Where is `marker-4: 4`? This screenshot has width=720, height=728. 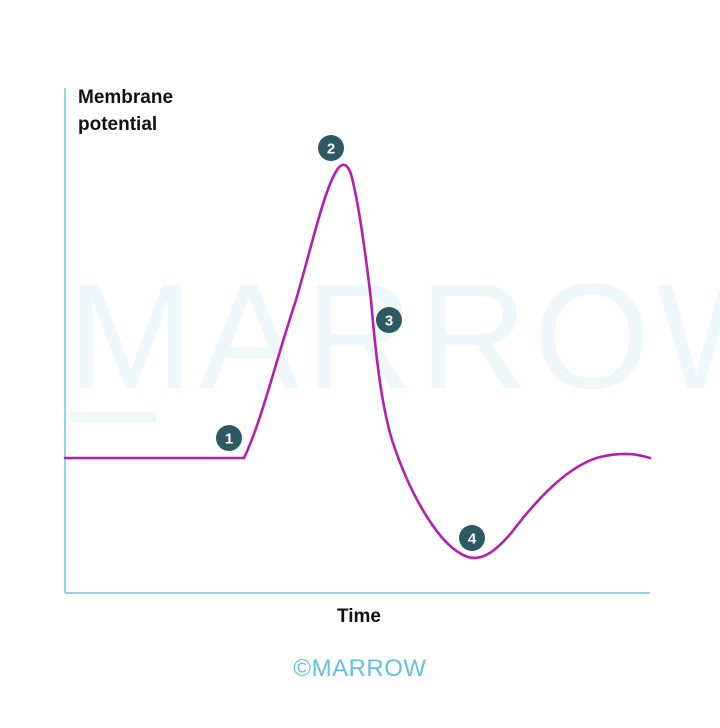 marker-4: 4 is located at coordinates (472, 538).